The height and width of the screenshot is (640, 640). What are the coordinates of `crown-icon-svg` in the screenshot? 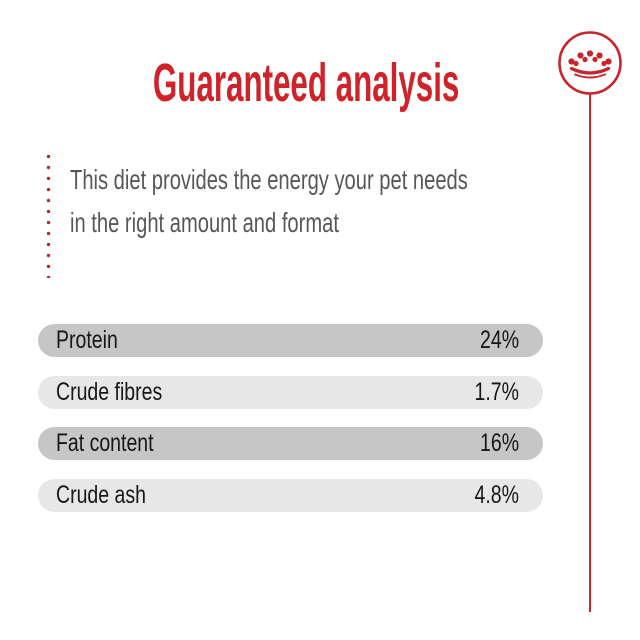 It's located at (590, 63).